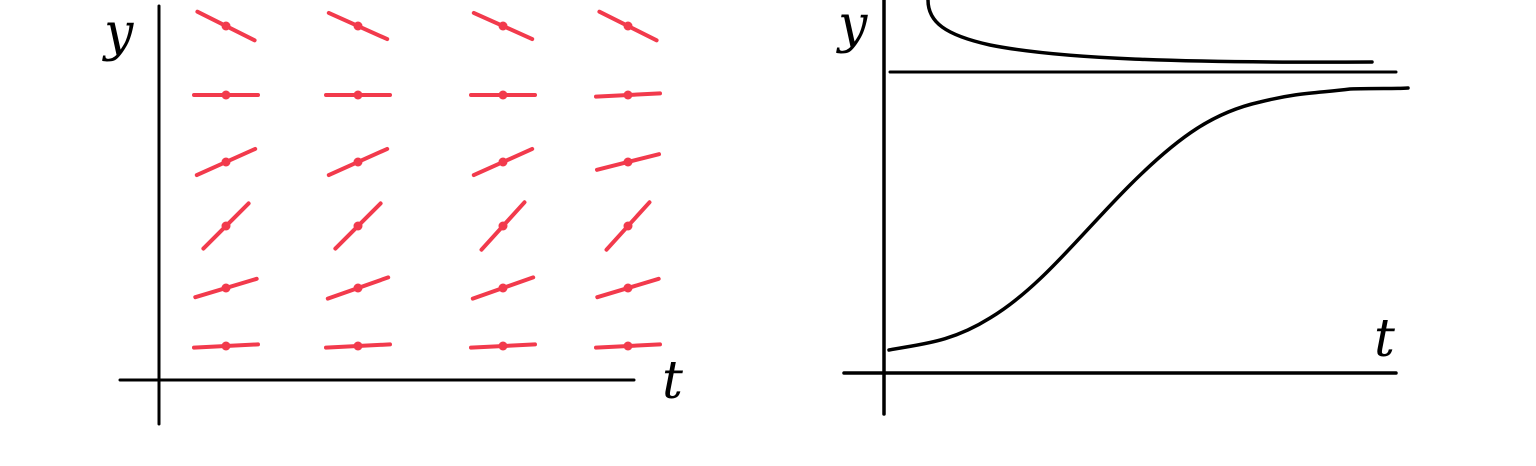 The image size is (1536, 466). What do you see at coordinates (1384, 339) in the screenshot?
I see `right-t-axis-label: t` at bounding box center [1384, 339].